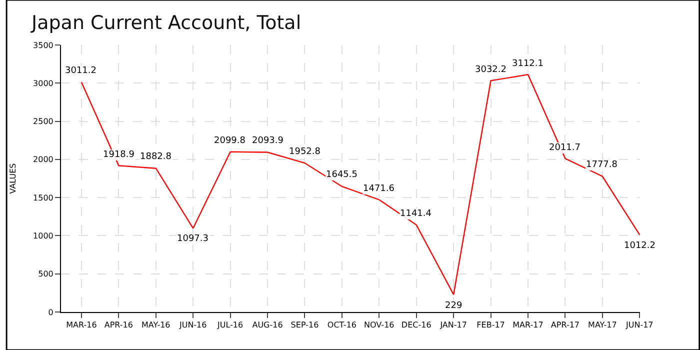  Describe the element at coordinates (379, 325) in the screenshot. I see `x-tick-label: NOV-16` at that location.